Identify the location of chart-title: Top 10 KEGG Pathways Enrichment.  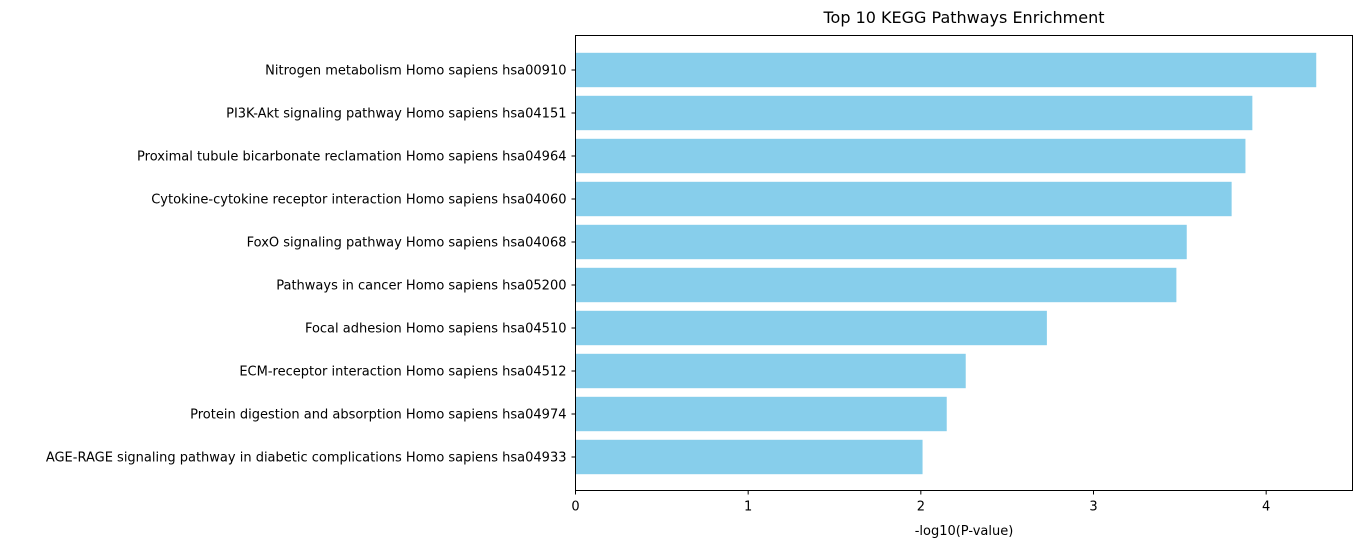
(964, 17).